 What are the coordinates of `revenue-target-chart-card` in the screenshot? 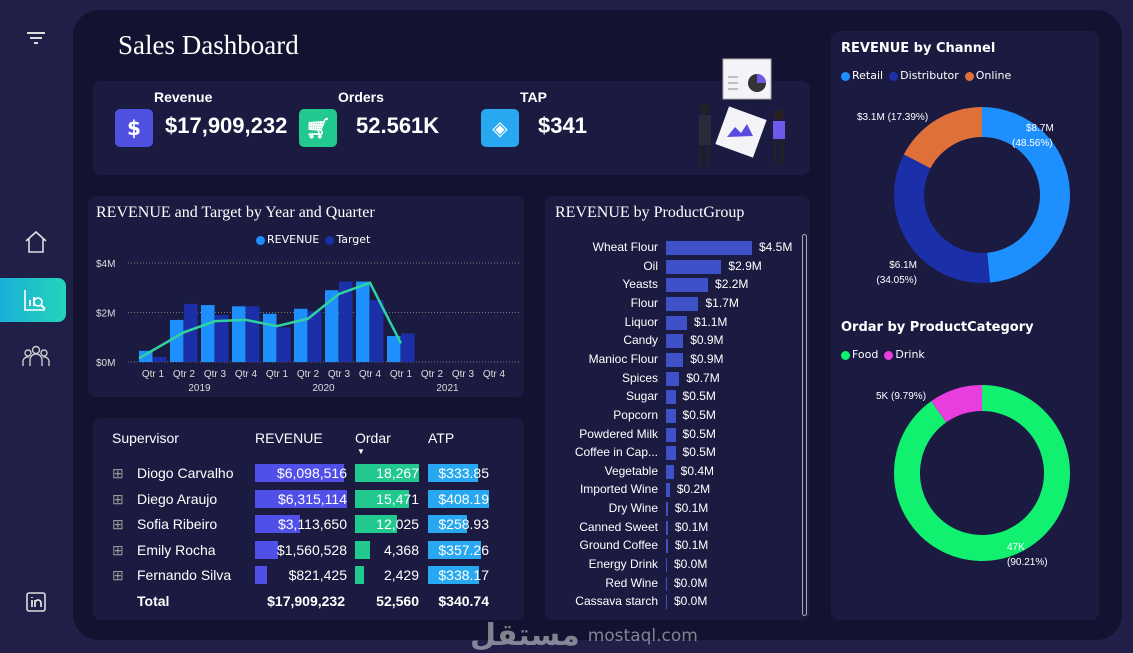 It's located at (306, 296).